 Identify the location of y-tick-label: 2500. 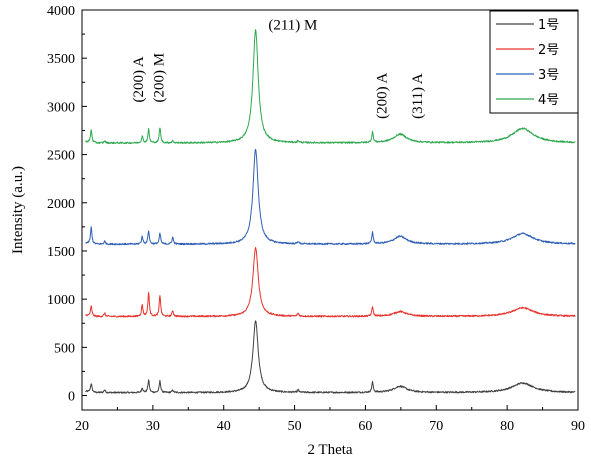
(61, 156).